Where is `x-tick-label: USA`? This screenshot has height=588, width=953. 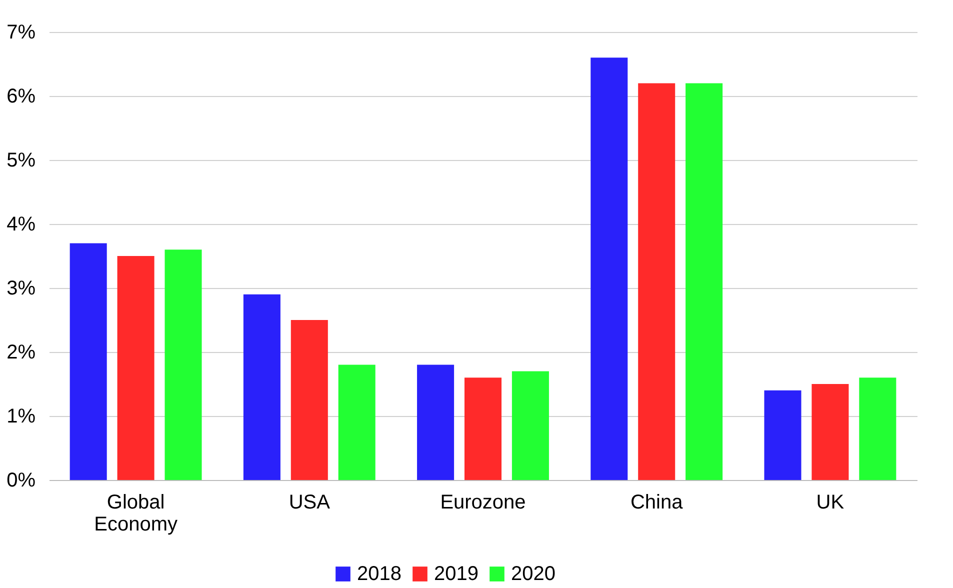
x-tick-label: USA is located at coordinates (309, 503).